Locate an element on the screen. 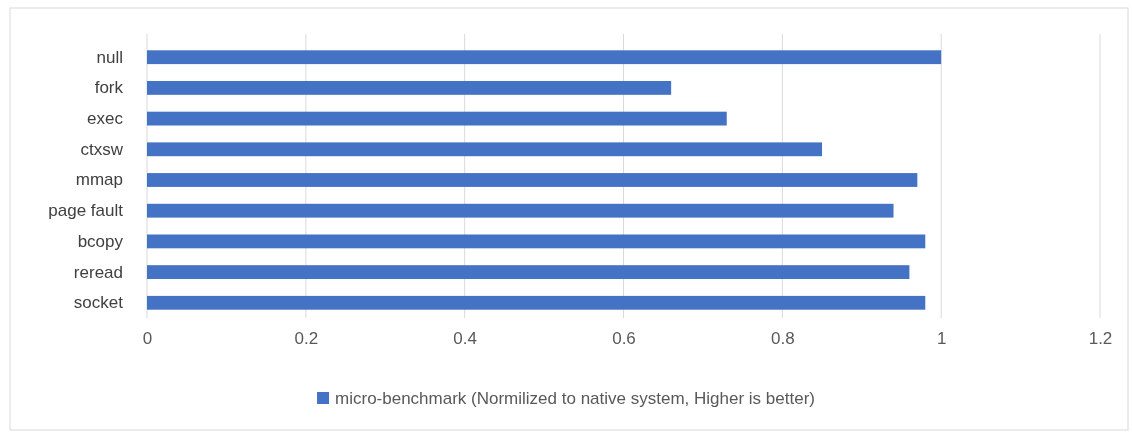 This screenshot has width=1132, height=433. y-tick-label: bcopy is located at coordinates (100, 241).